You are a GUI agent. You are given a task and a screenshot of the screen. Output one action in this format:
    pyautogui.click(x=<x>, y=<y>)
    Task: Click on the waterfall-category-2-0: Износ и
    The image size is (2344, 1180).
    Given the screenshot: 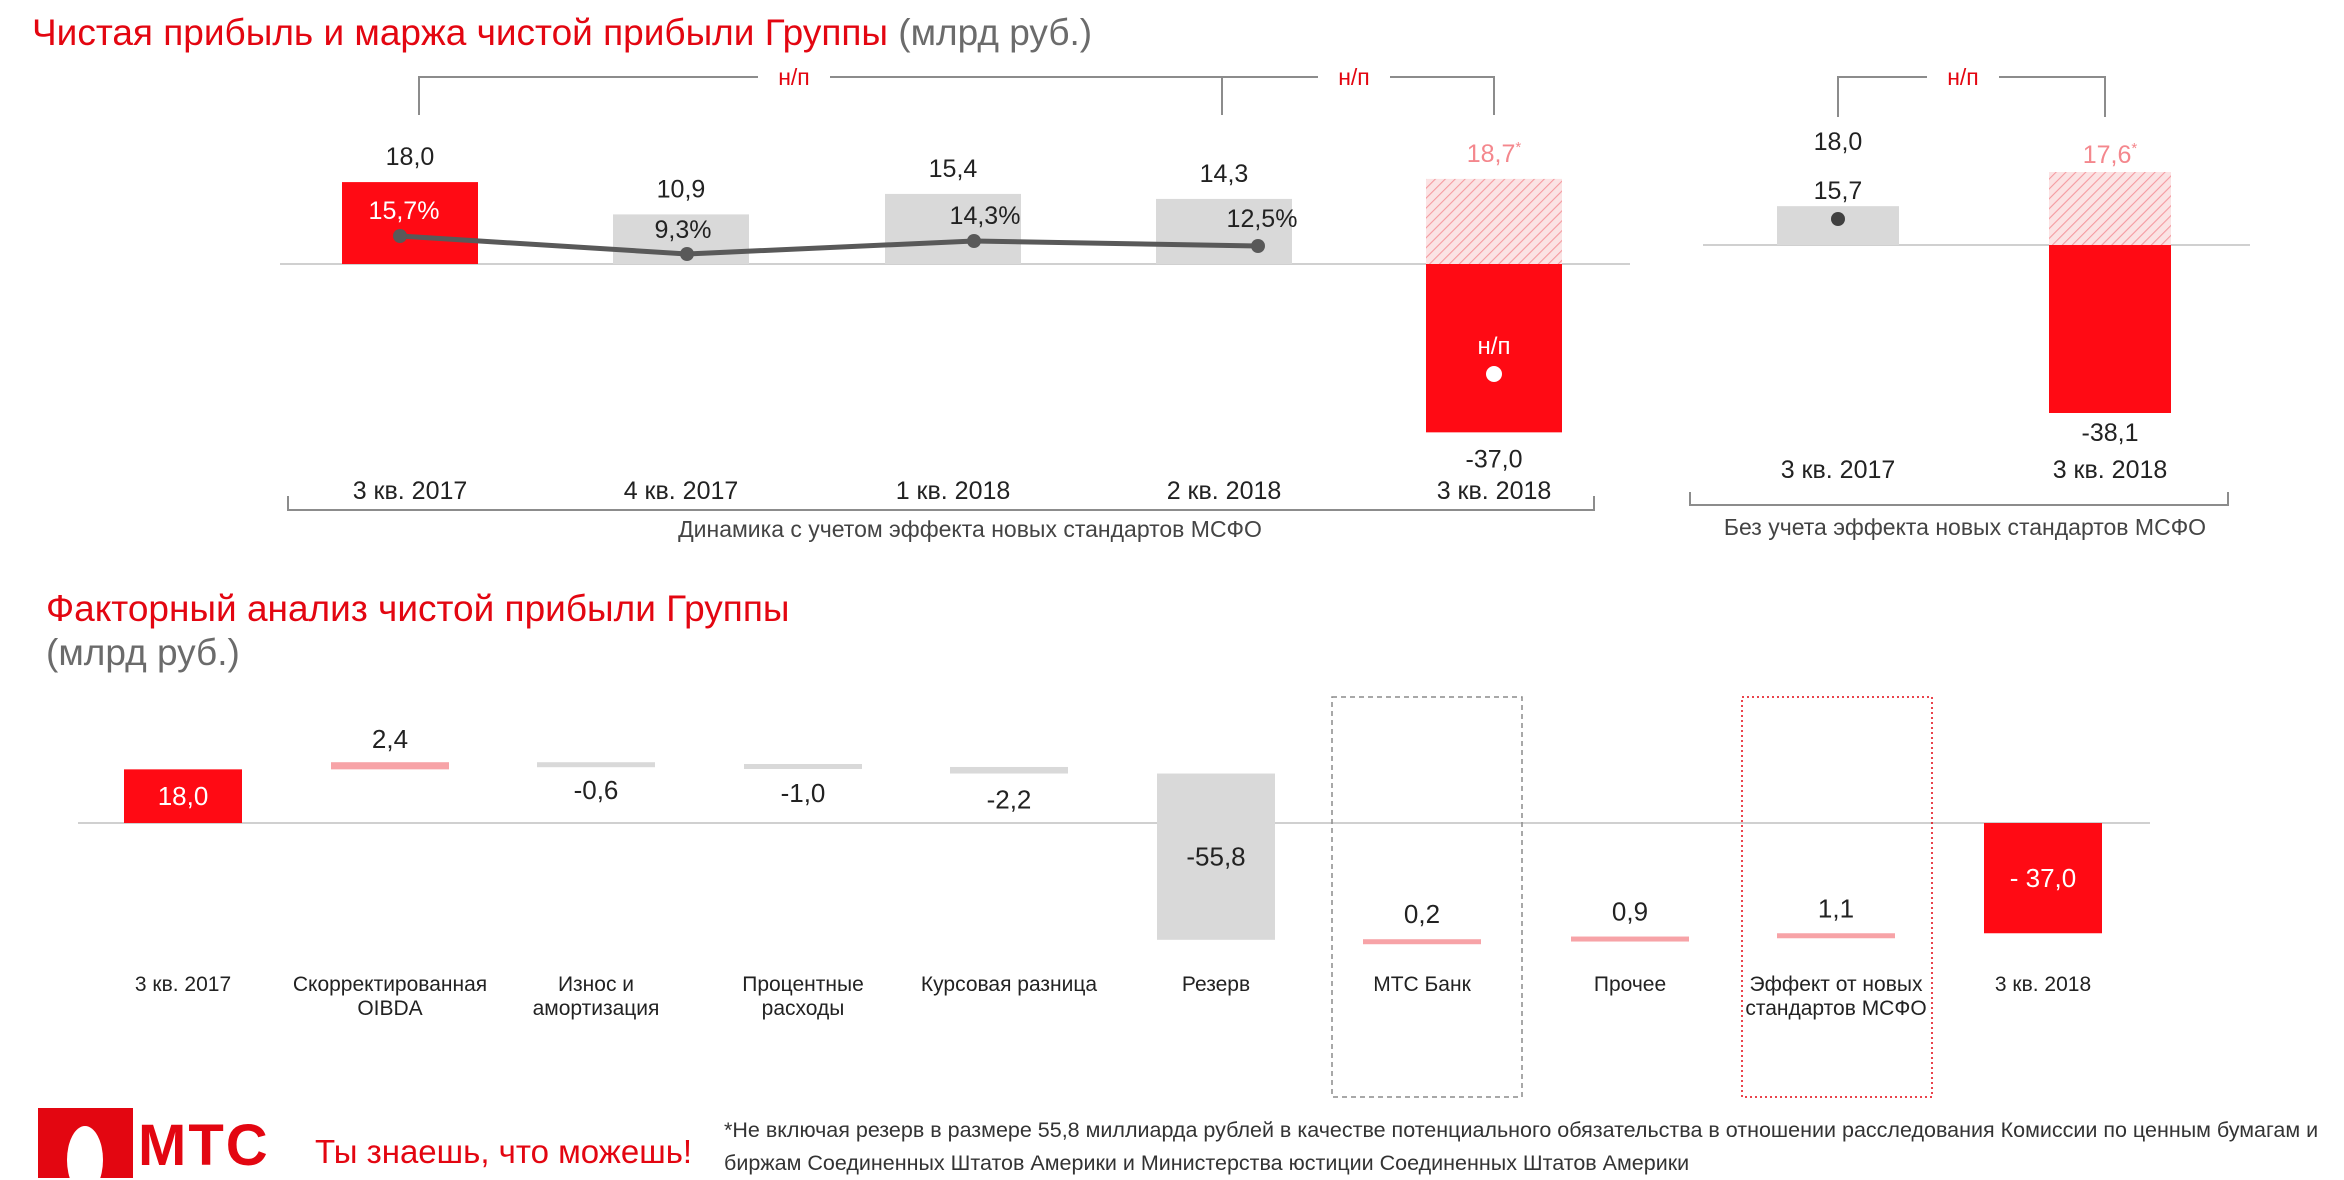 What is the action you would take?
    pyautogui.click(x=596, y=984)
    